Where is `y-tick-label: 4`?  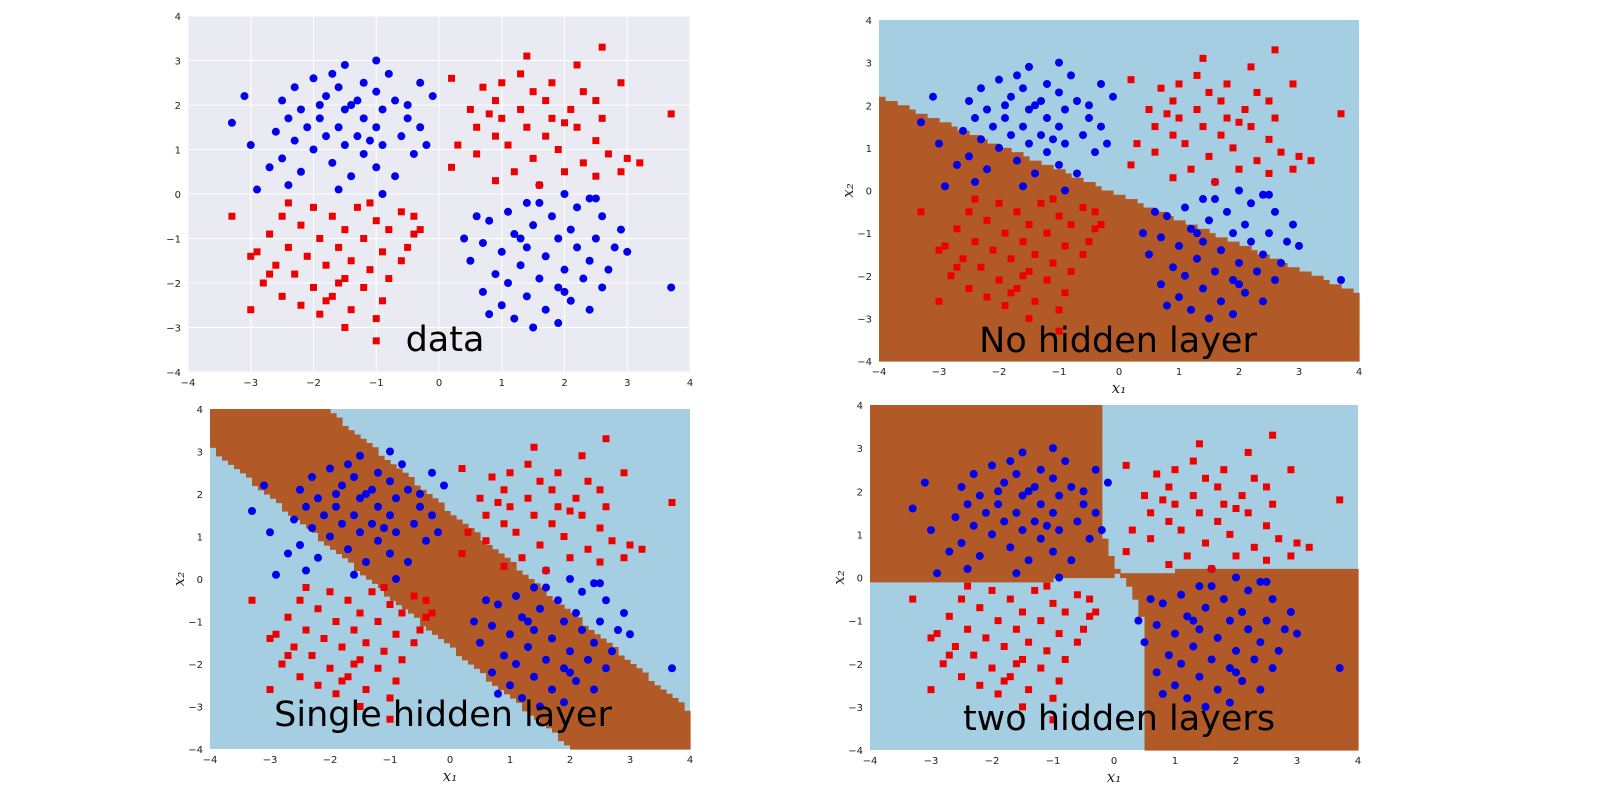
y-tick-label: 4 is located at coordinates (860, 406).